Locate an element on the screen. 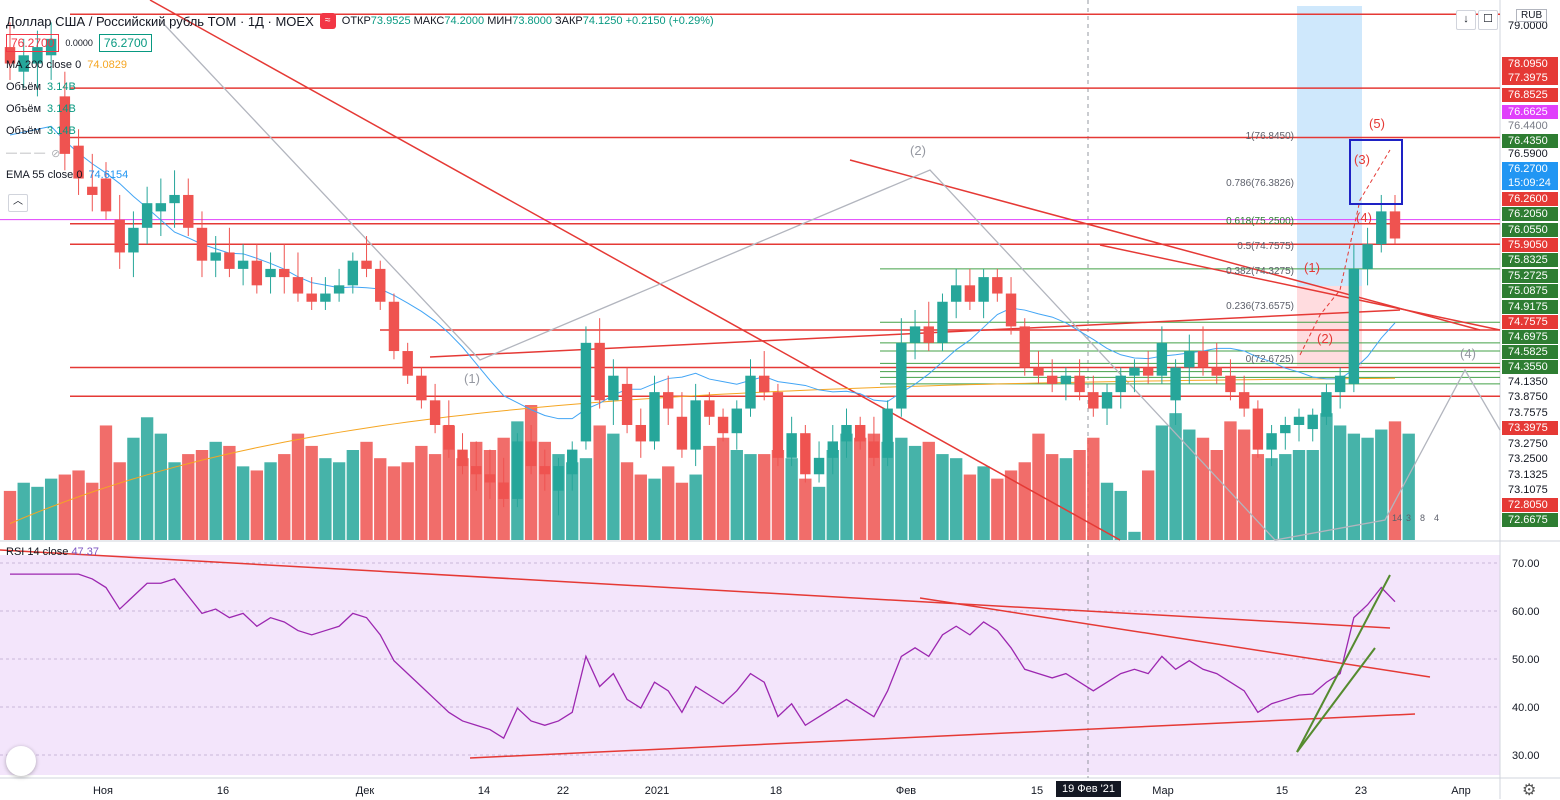 This screenshot has height=800, width=1560. price-axis-label: 73.2750 is located at coordinates (1528, 444).